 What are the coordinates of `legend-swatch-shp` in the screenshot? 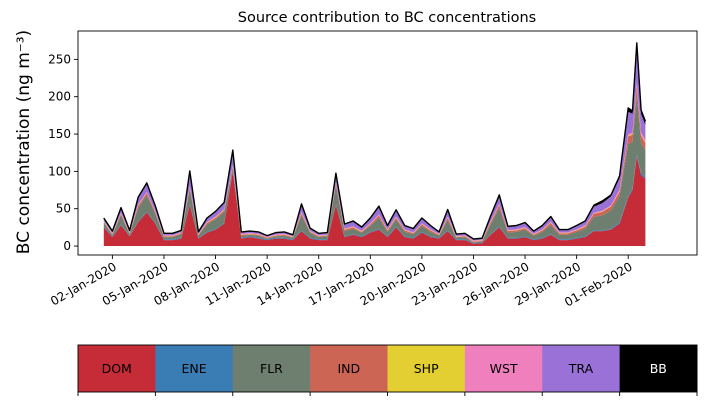 It's located at (426, 368).